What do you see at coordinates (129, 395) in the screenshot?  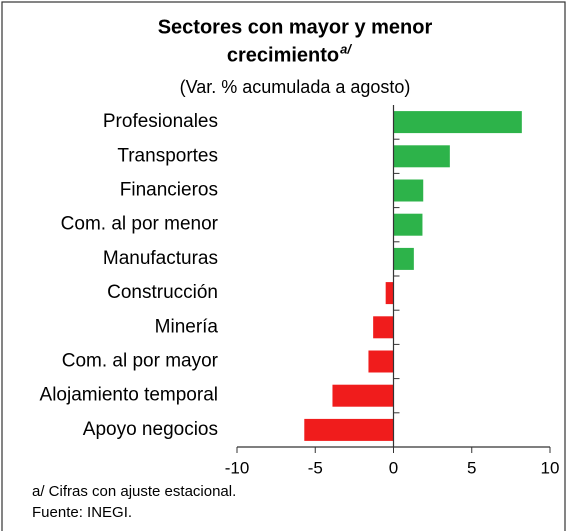 I see `category-label: Alojamiento temporal` at bounding box center [129, 395].